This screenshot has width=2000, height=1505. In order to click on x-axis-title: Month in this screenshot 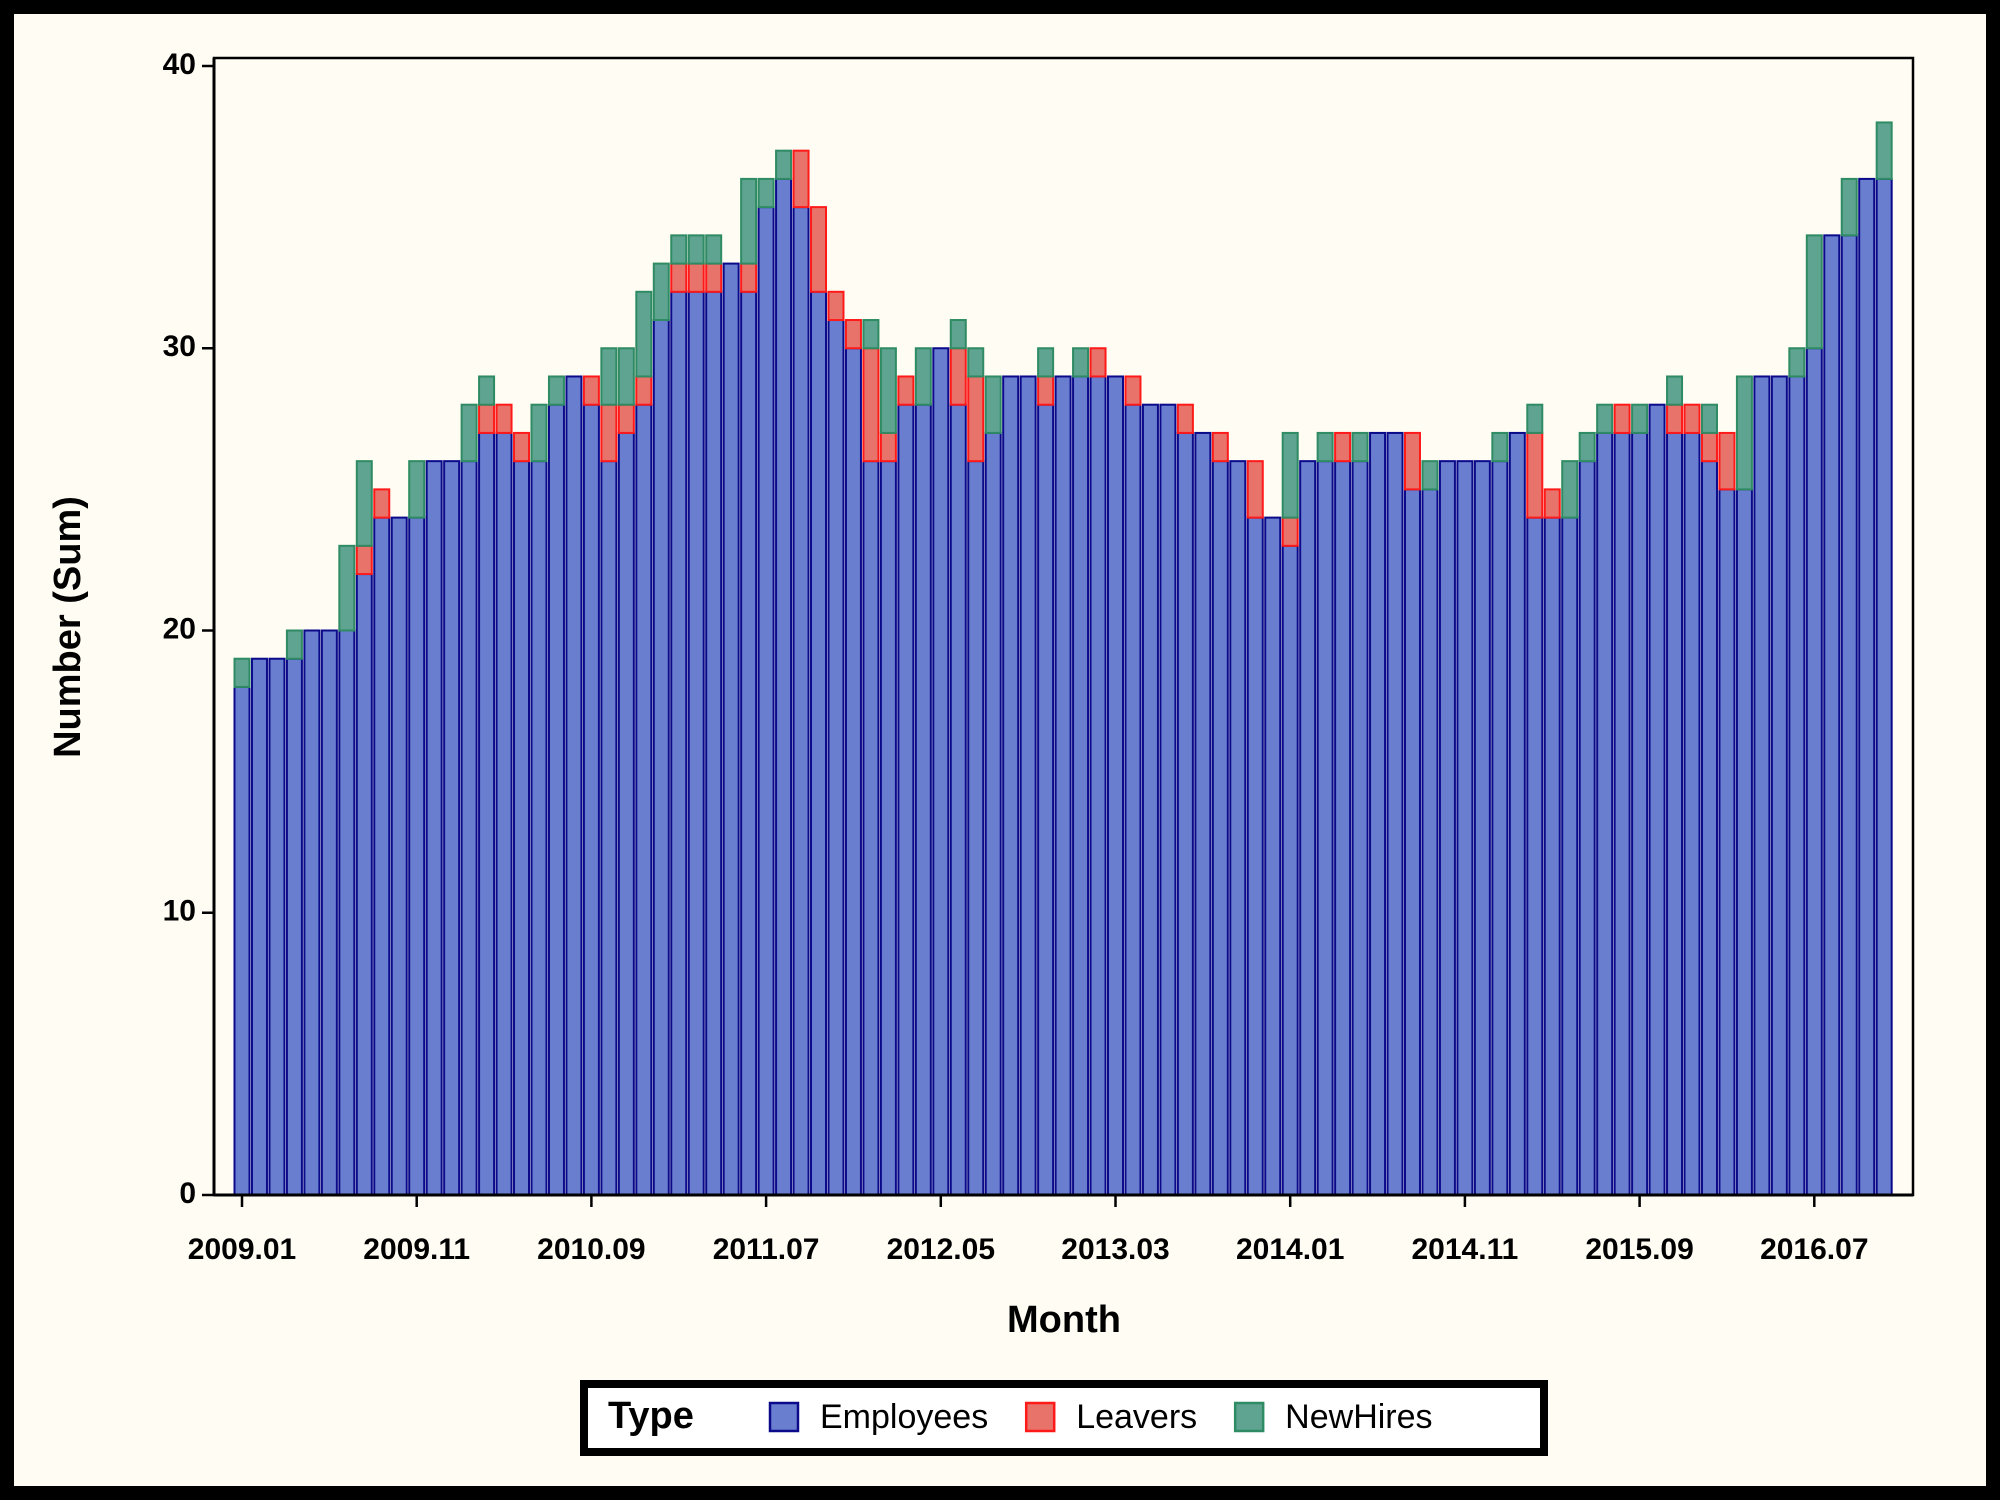, I will do `click(1064, 1320)`.